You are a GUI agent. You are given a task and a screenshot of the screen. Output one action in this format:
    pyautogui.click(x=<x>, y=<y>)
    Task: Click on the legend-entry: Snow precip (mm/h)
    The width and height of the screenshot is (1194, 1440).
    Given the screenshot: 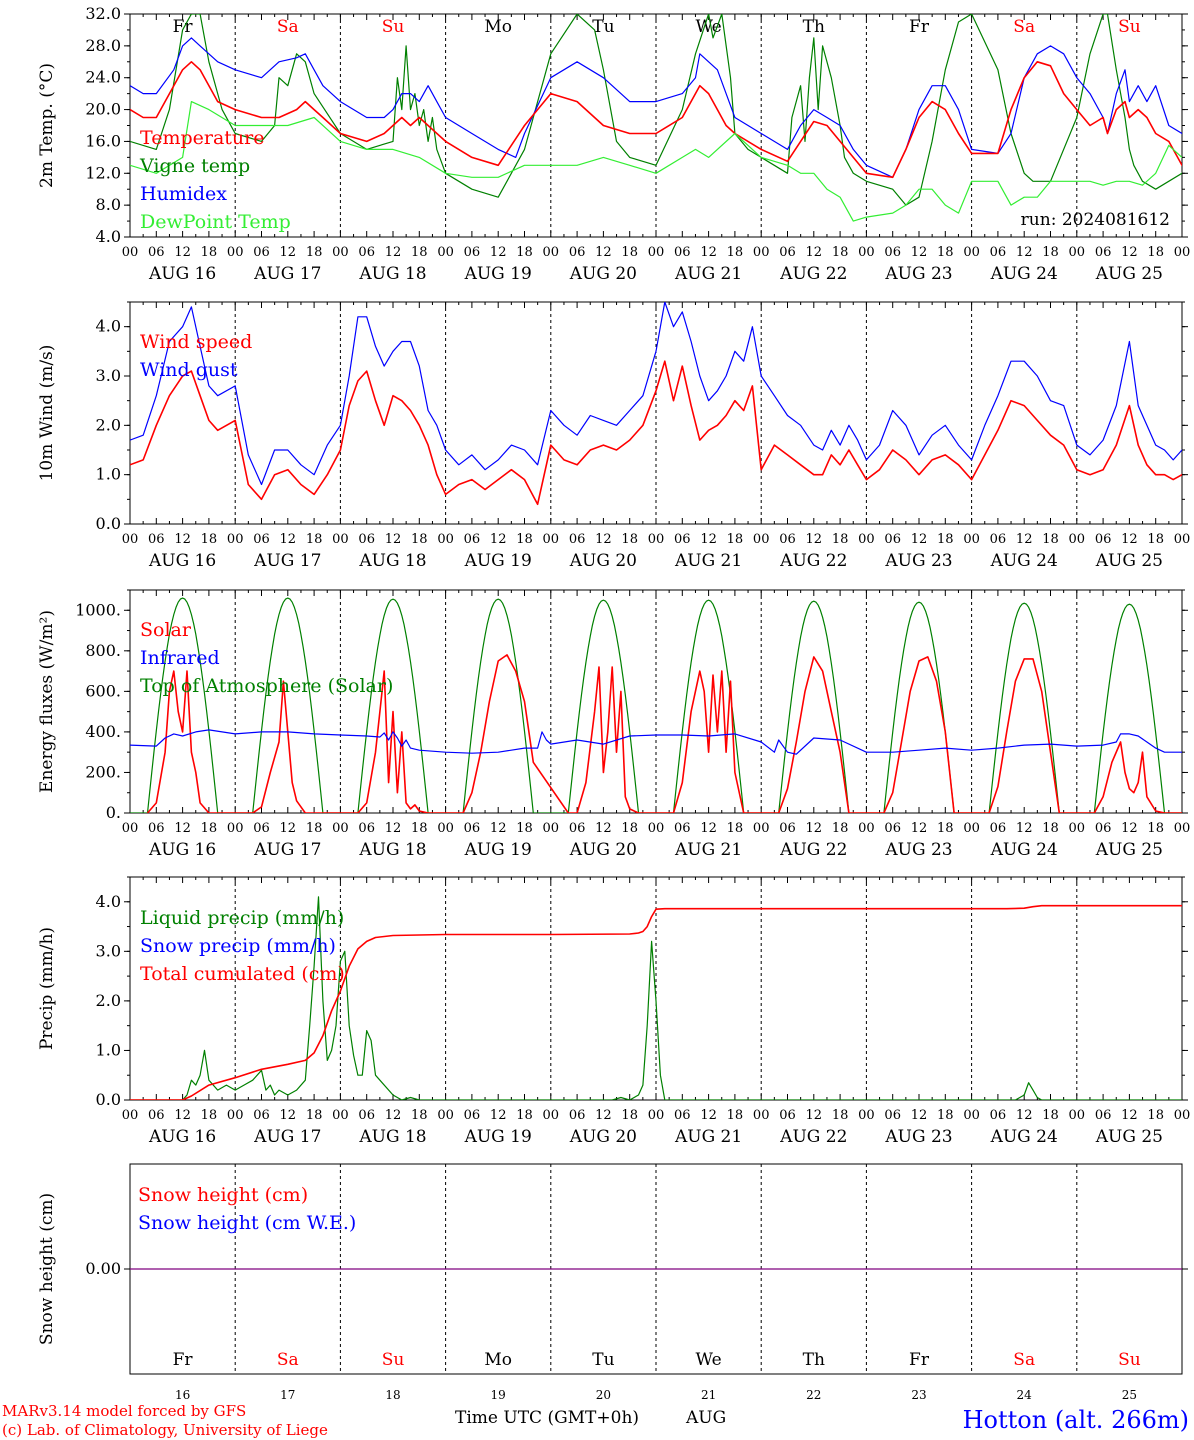 What is the action you would take?
    pyautogui.click(x=238, y=946)
    